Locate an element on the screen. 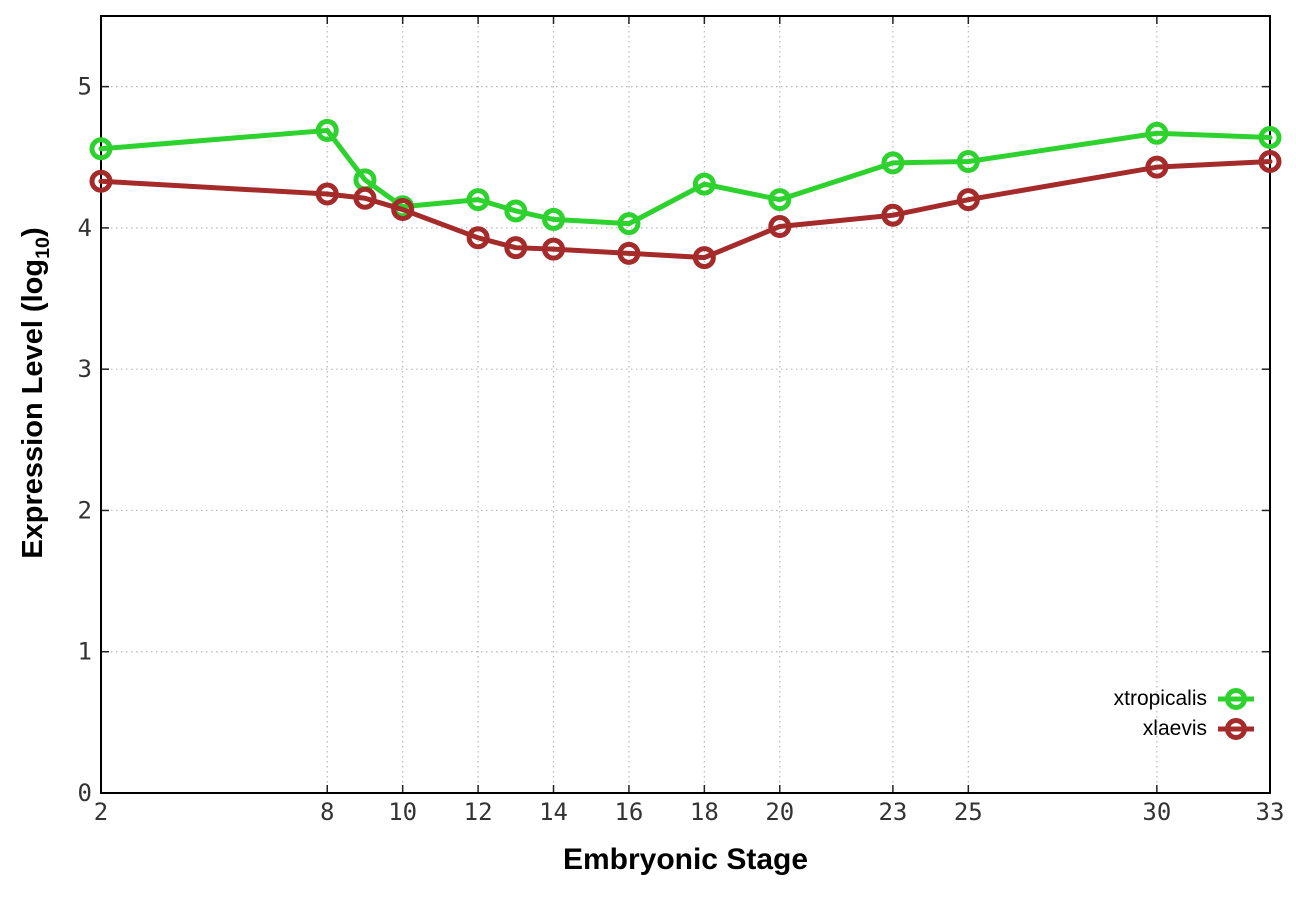  x-tick-label: 12 is located at coordinates (478, 812).